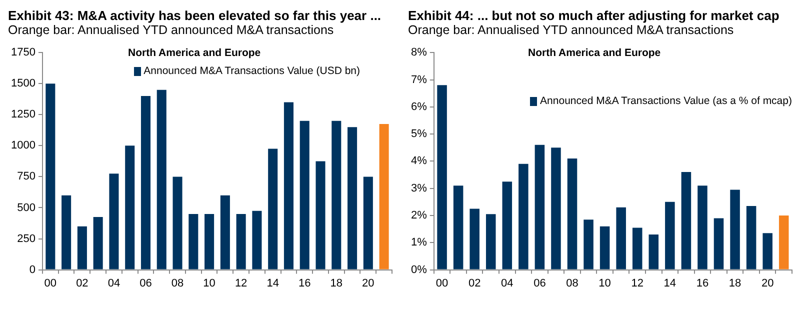  I want to click on y-tick-label: 250, so click(26, 238).